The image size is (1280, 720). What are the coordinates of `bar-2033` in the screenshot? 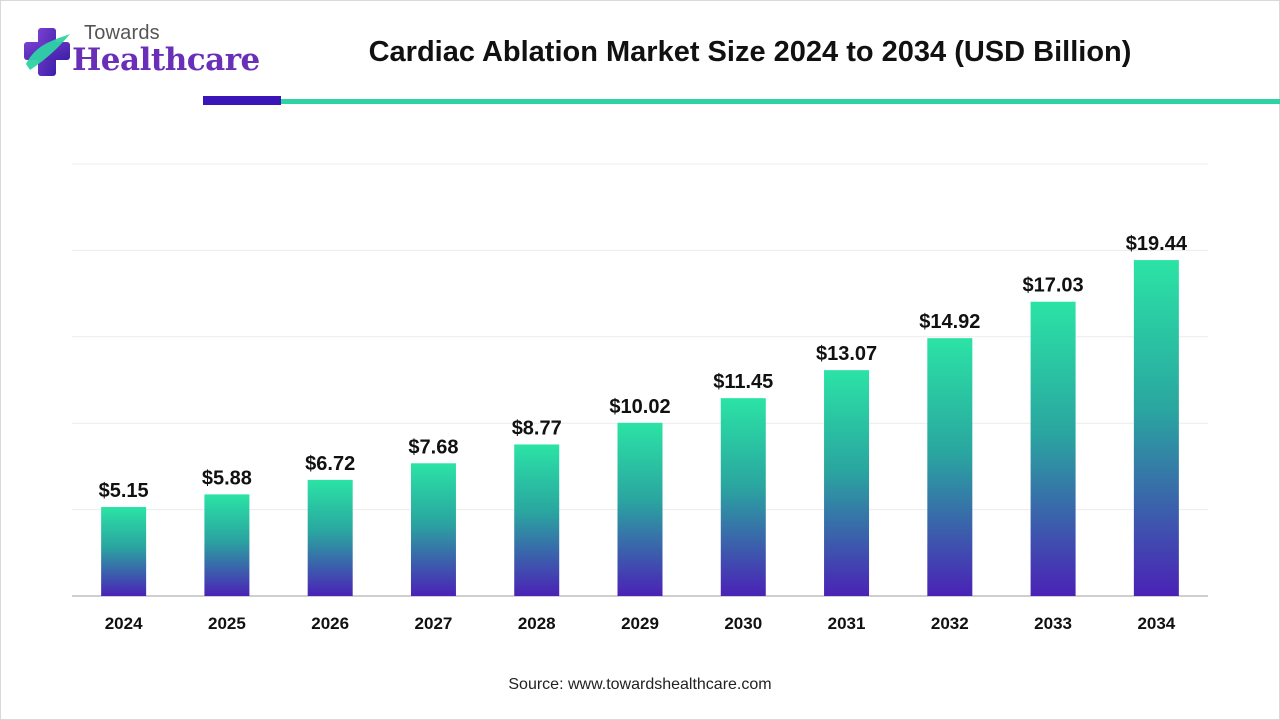 It's located at (1053, 448).